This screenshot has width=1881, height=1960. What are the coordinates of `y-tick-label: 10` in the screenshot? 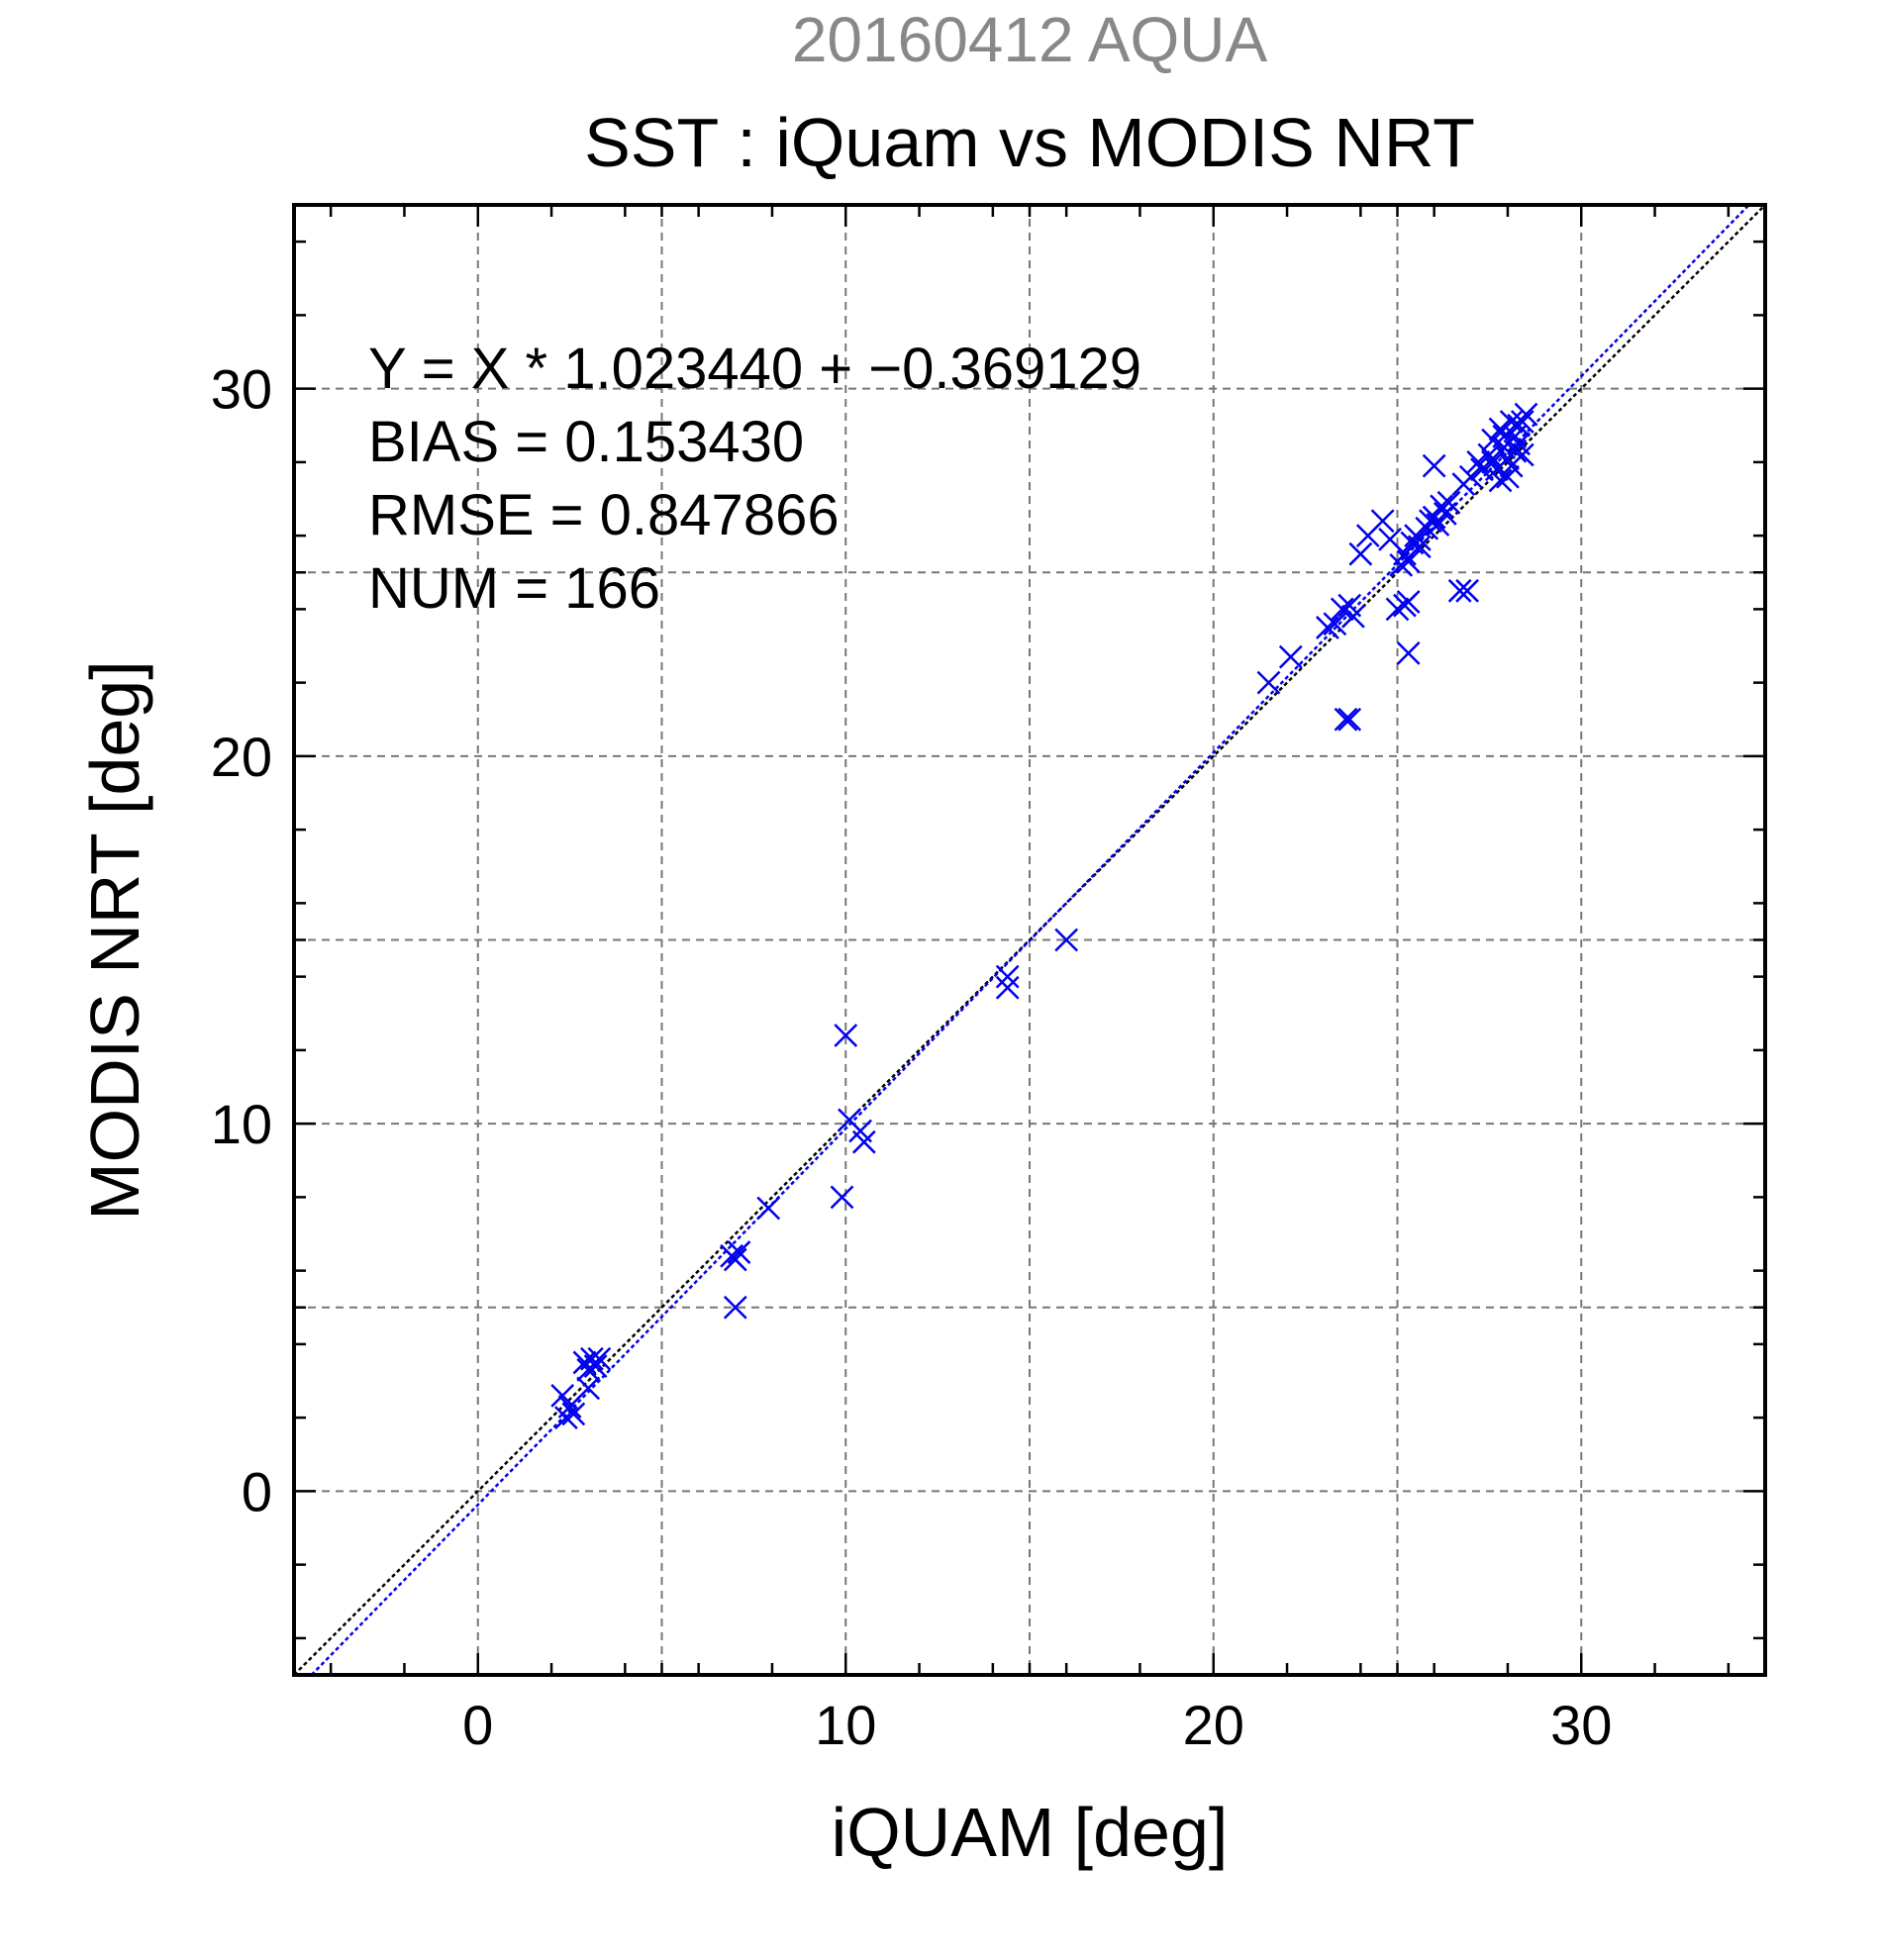 It's located at (242, 1124).